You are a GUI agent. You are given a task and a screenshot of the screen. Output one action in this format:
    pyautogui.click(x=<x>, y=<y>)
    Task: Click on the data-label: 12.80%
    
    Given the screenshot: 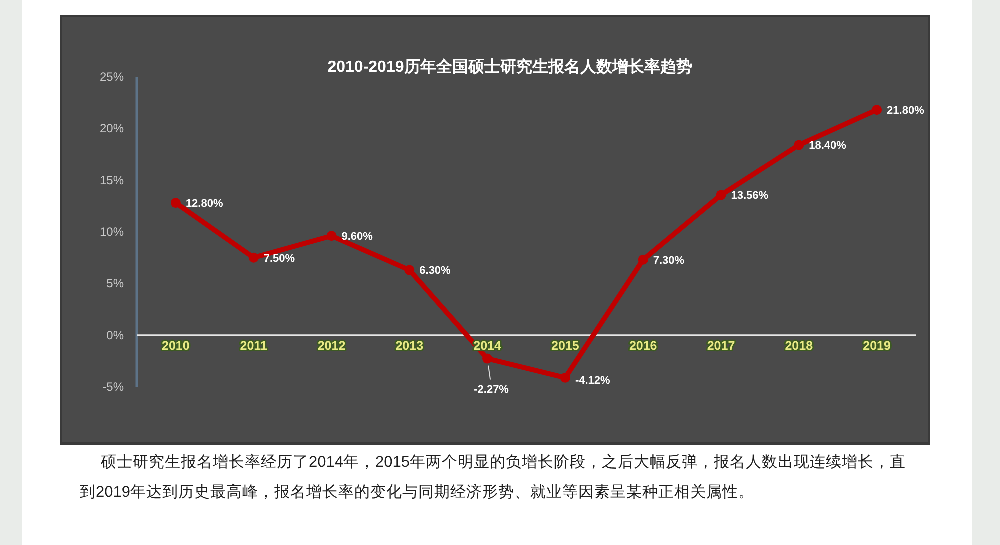 What is the action you would take?
    pyautogui.click(x=205, y=204)
    